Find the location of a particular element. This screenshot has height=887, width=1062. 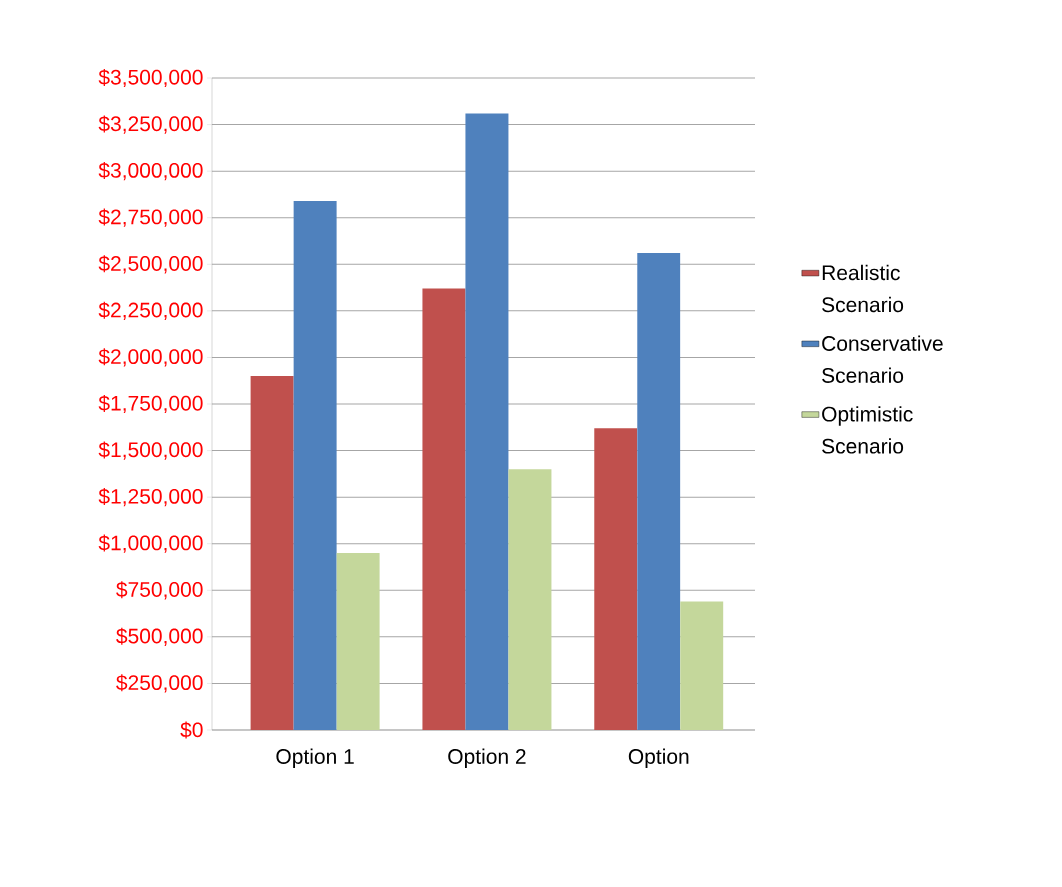

y-tick-label: $2,750,000 is located at coordinates (150, 217).